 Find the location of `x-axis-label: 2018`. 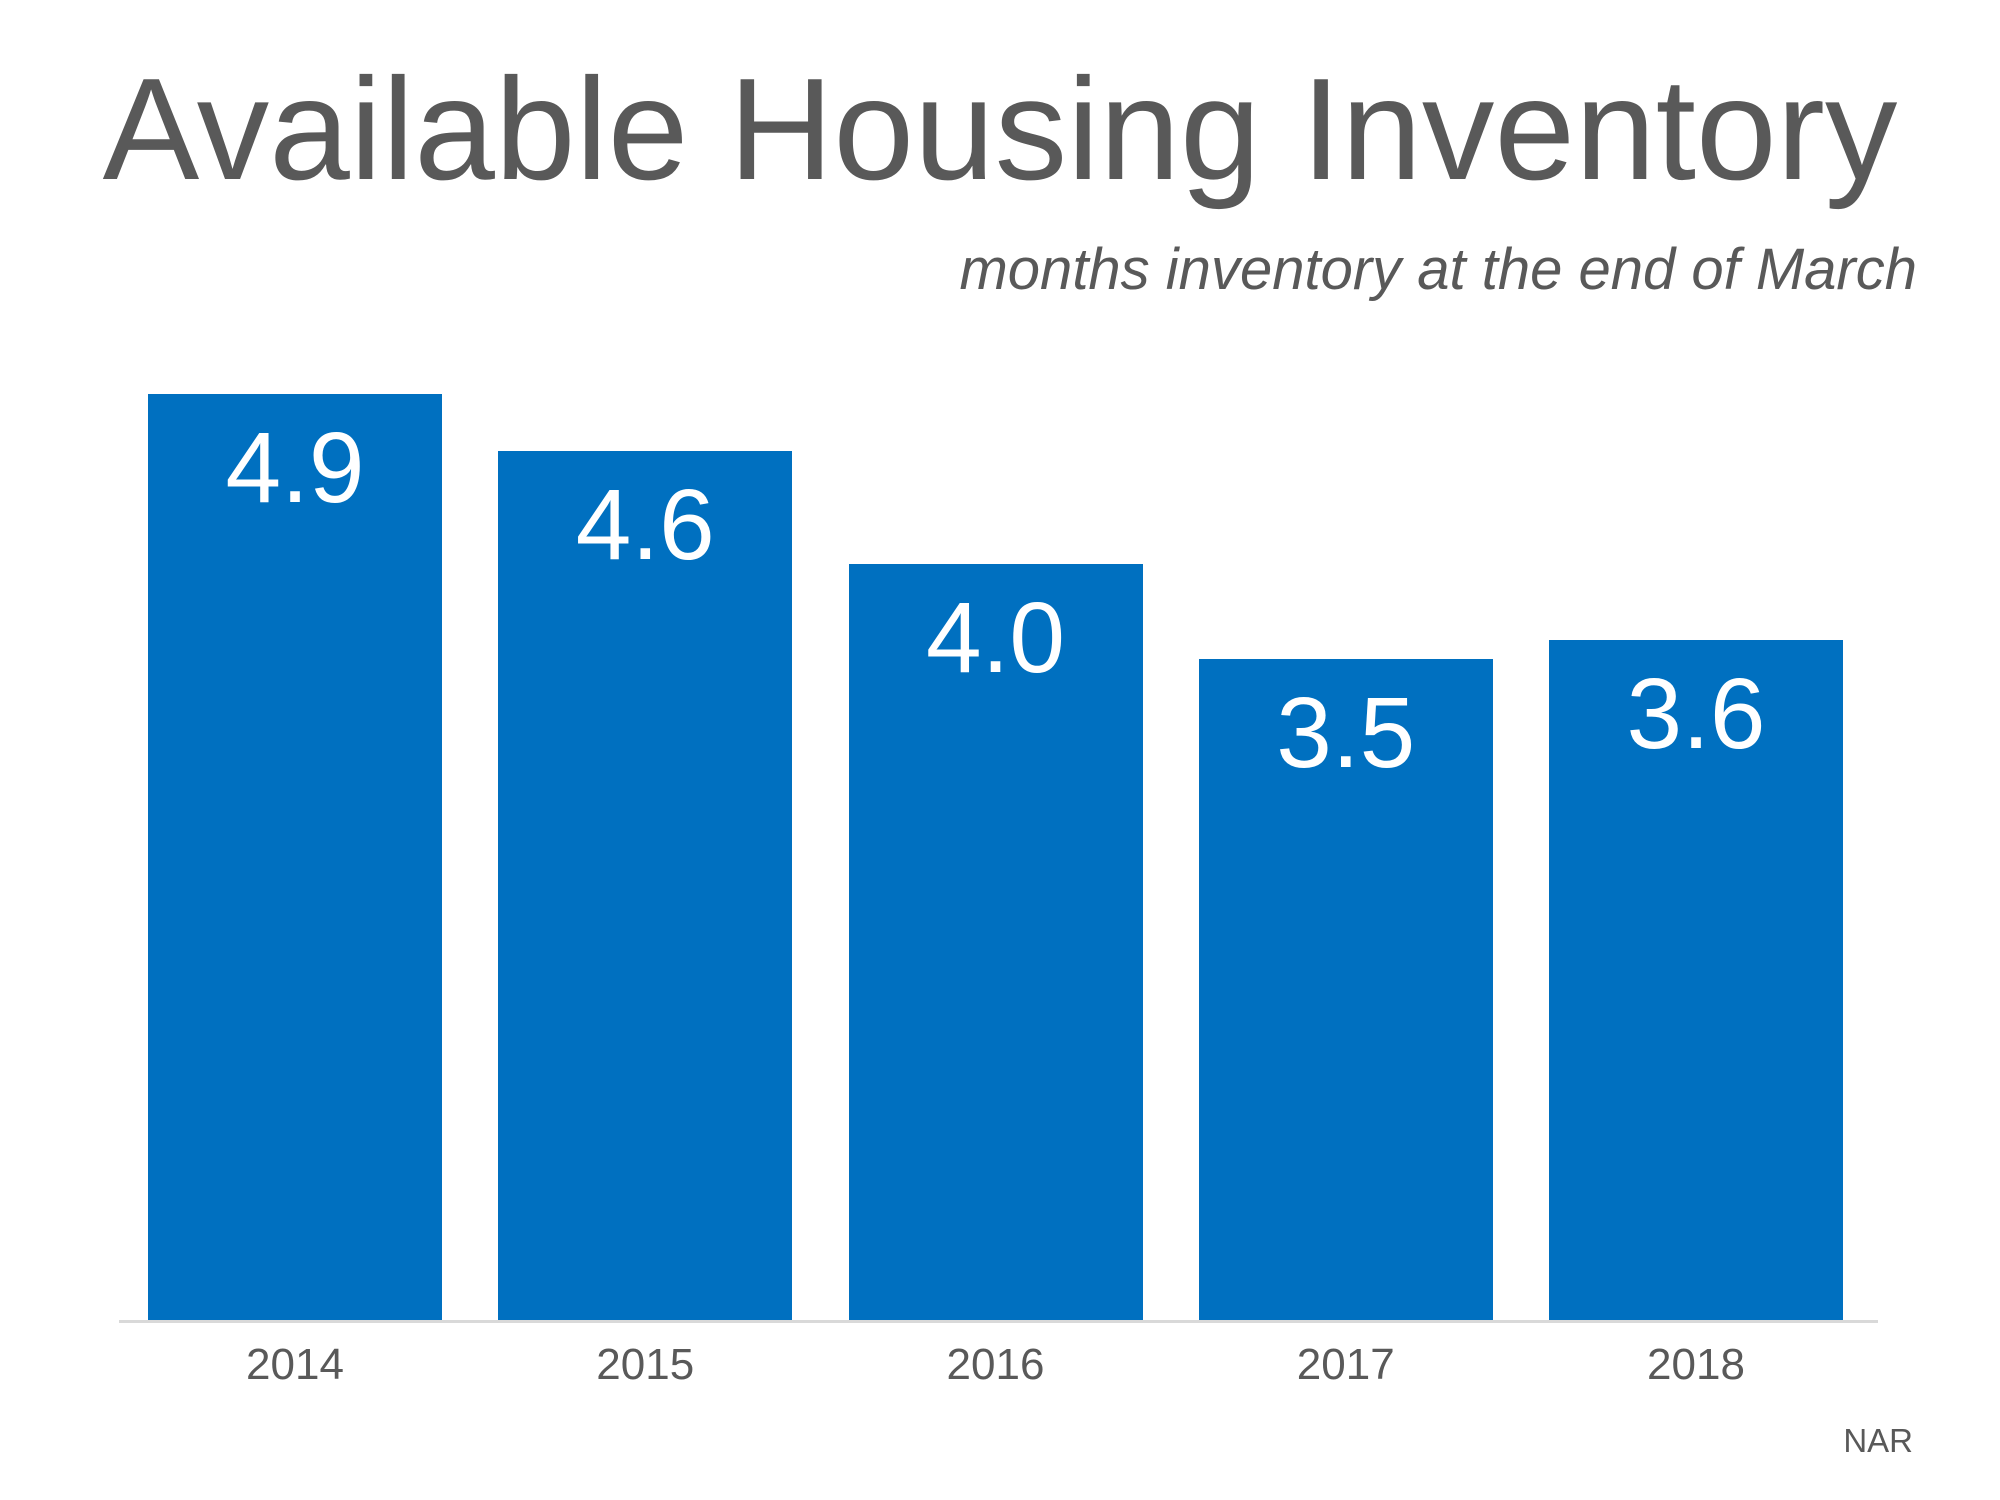

x-axis-label: 2018 is located at coordinates (1696, 1364).